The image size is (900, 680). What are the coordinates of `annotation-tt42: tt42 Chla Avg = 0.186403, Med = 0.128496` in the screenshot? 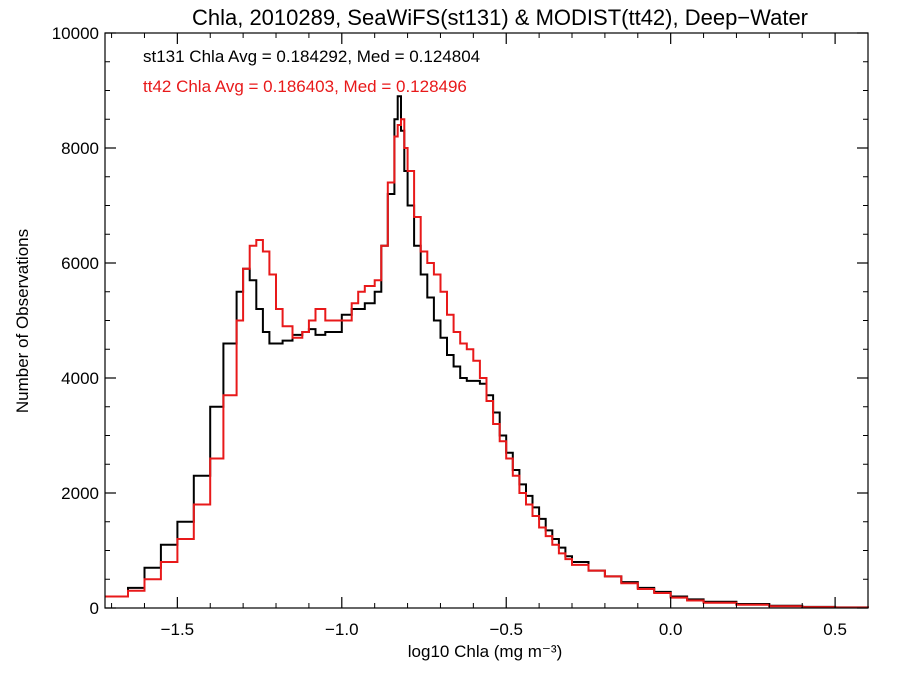 It's located at (305, 86).